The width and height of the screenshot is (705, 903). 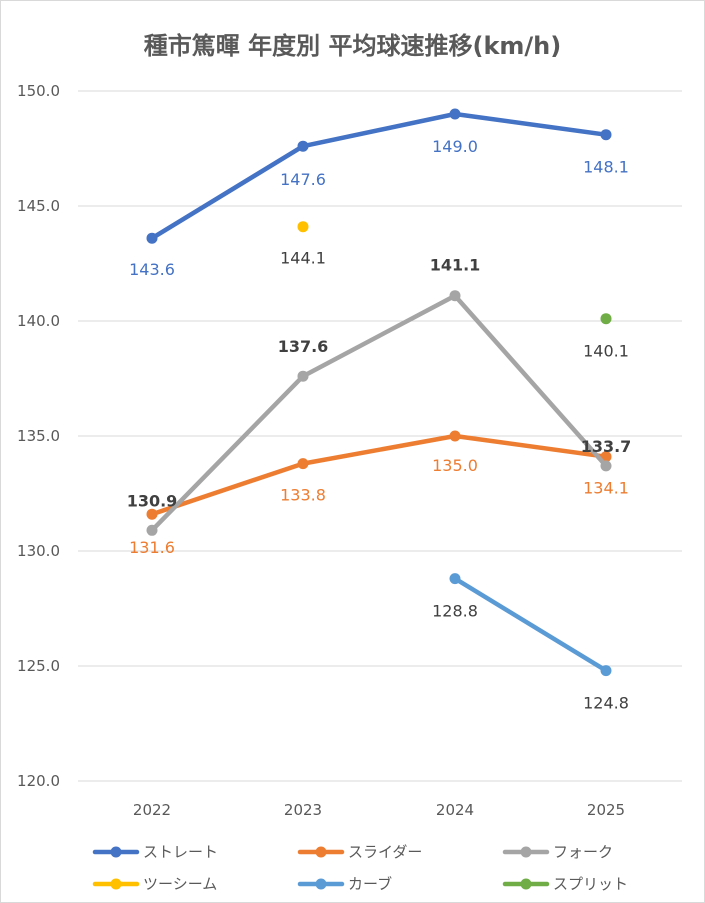 I want to click on data-label: 128.8, so click(x=455, y=611).